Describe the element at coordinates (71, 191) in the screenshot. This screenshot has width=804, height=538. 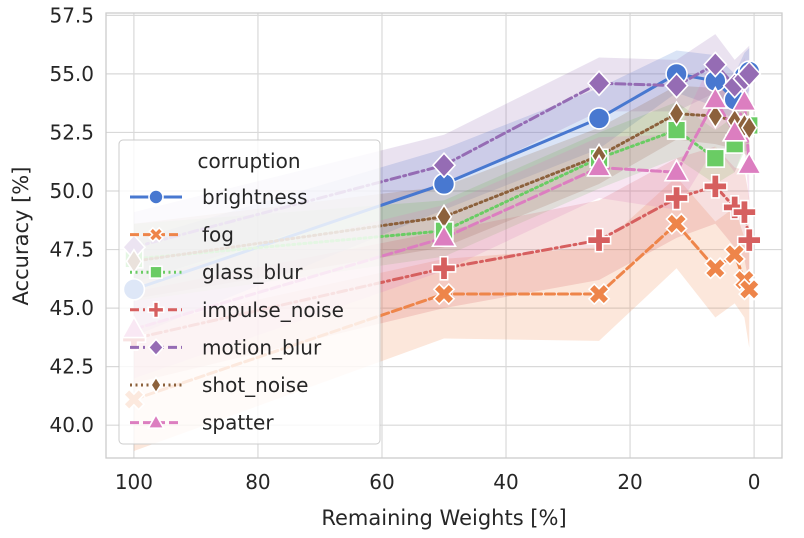
I see `y-tick-label: 50.0` at that location.